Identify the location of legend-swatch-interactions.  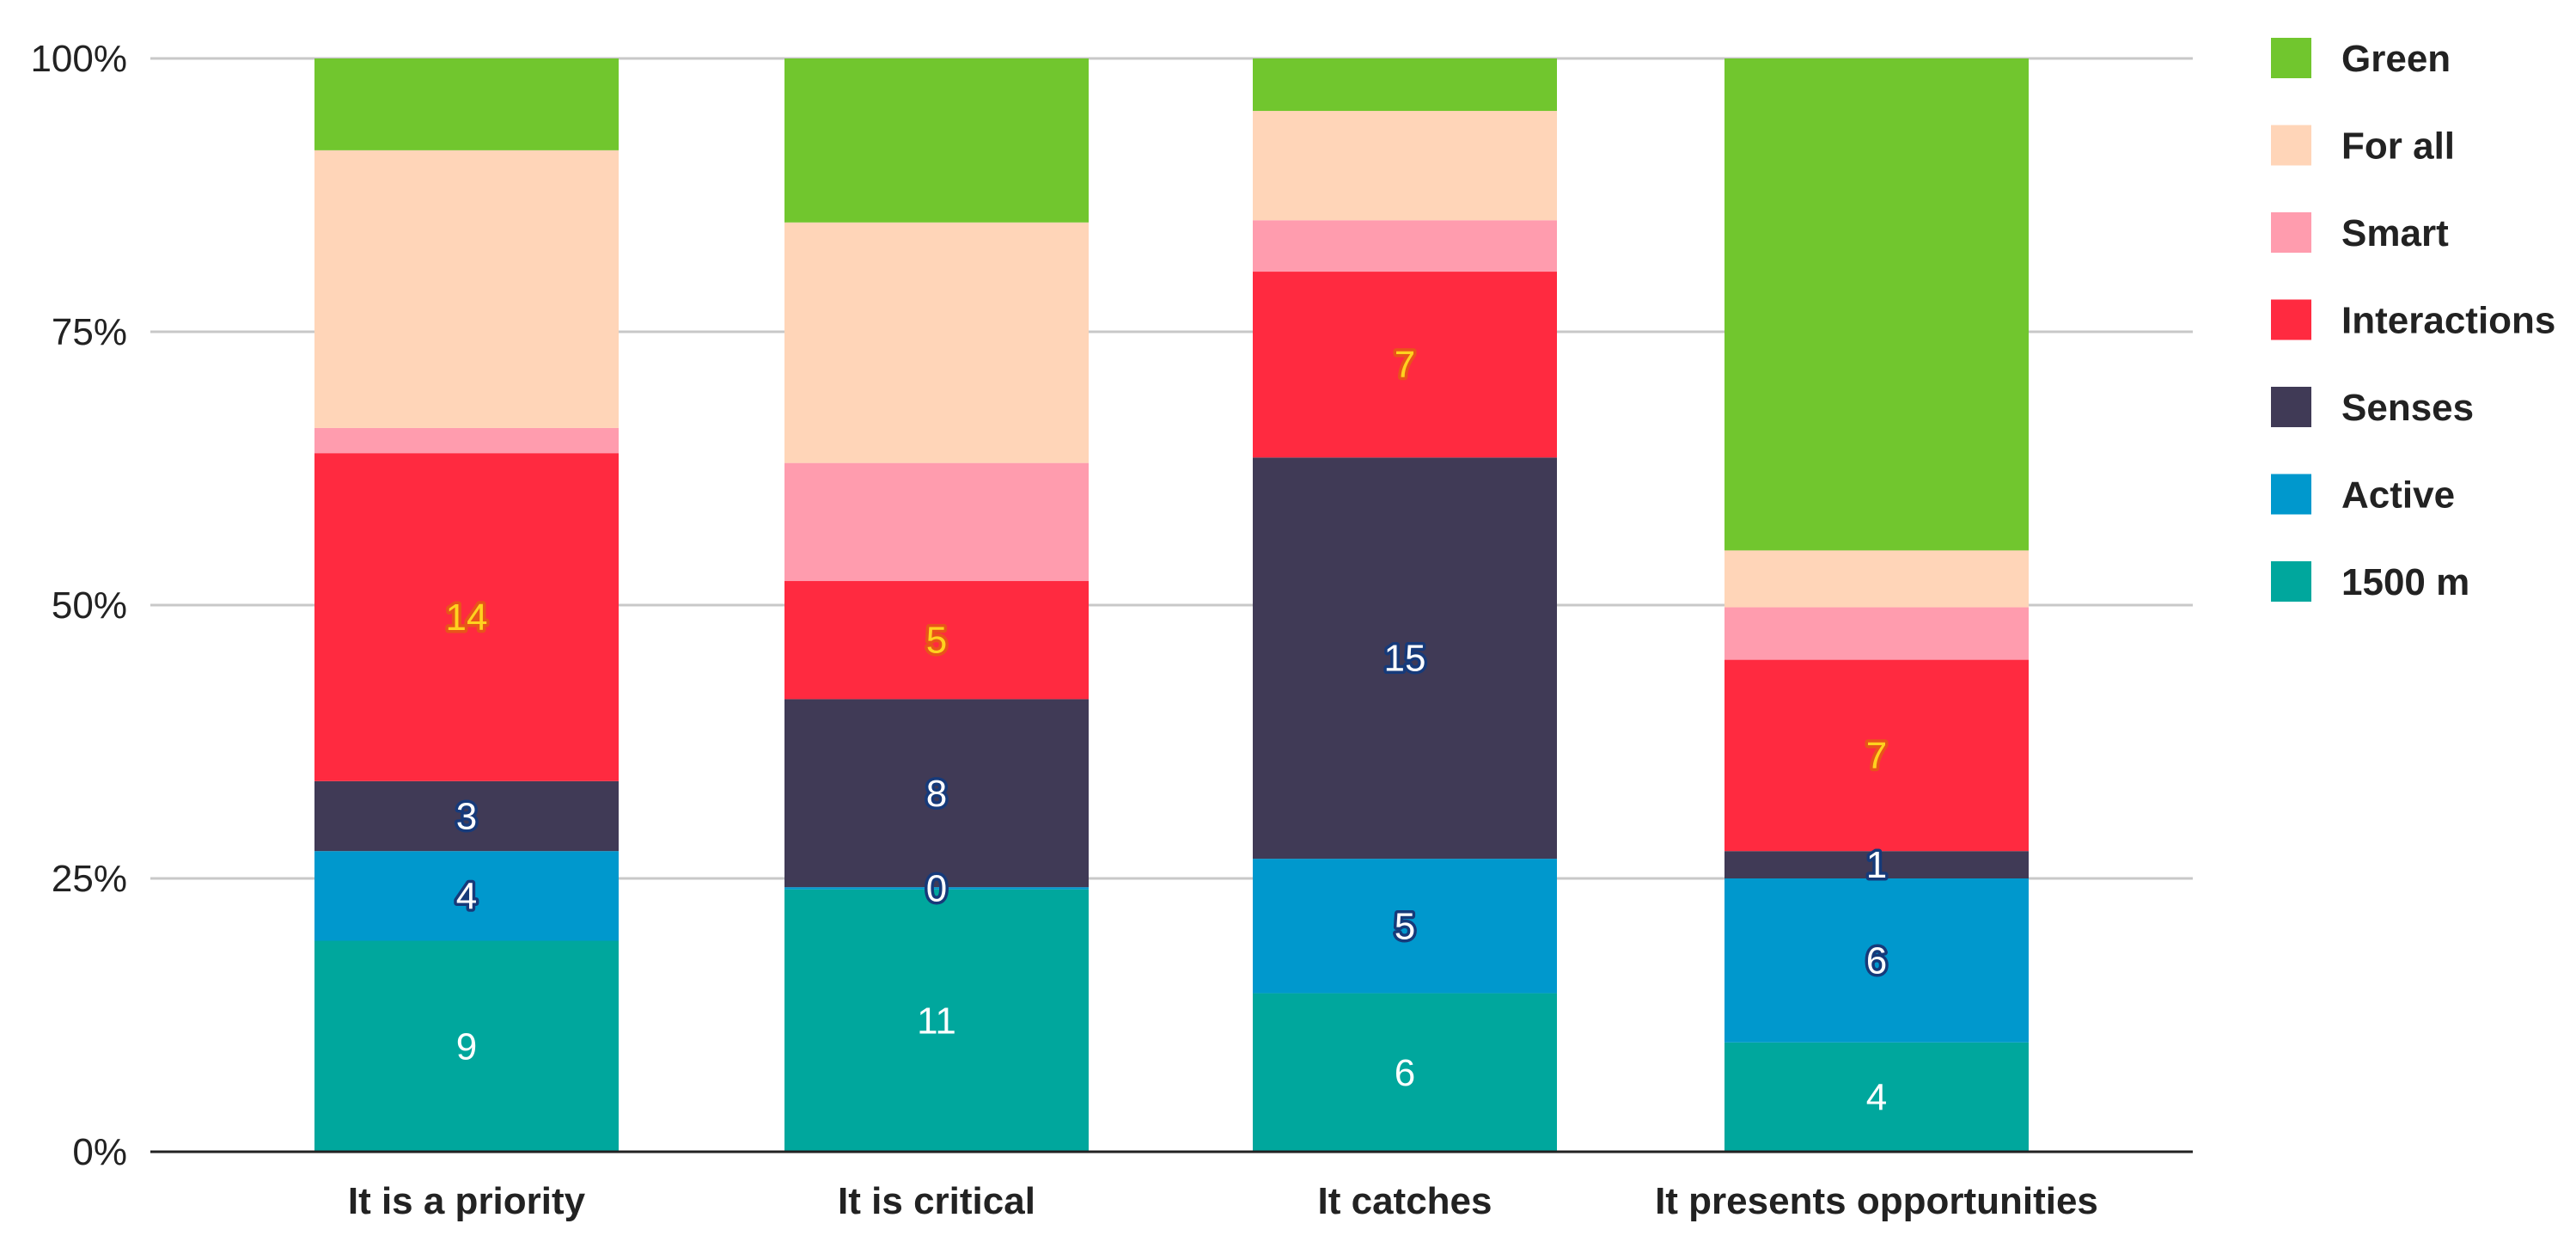
(2291, 319).